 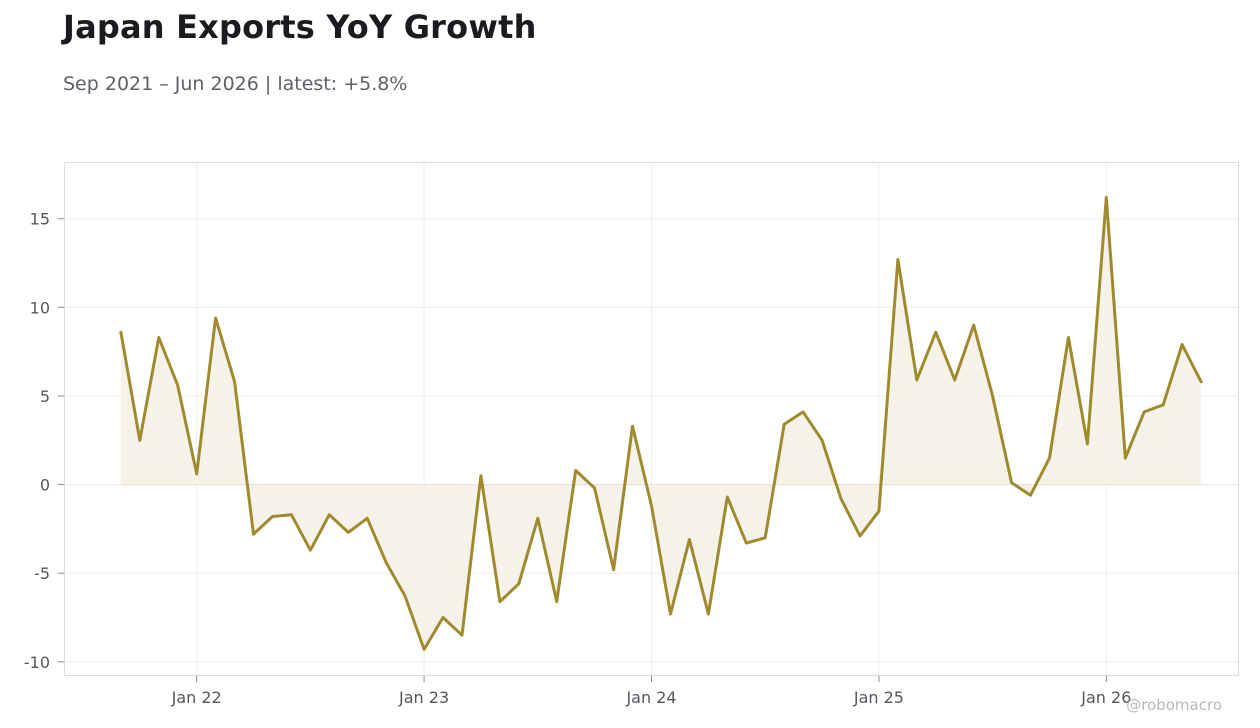 I want to click on x-tick-label: Jan 23, so click(x=423, y=697).